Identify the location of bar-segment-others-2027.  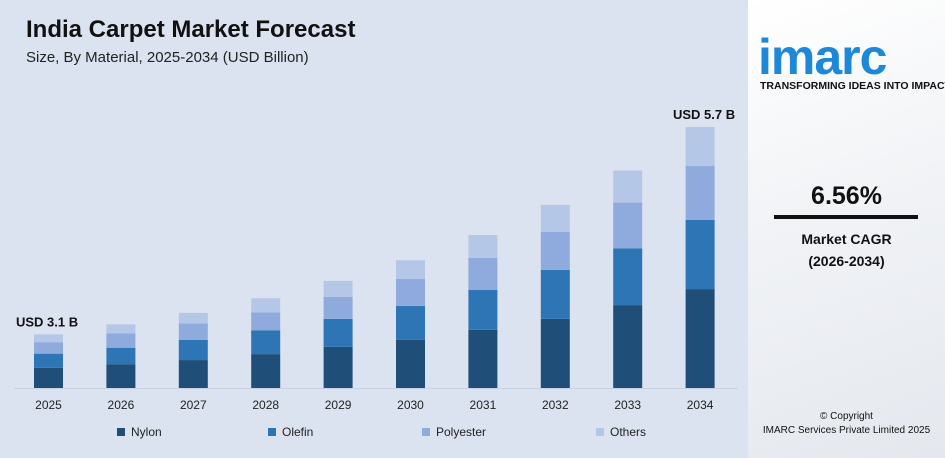
(193, 318).